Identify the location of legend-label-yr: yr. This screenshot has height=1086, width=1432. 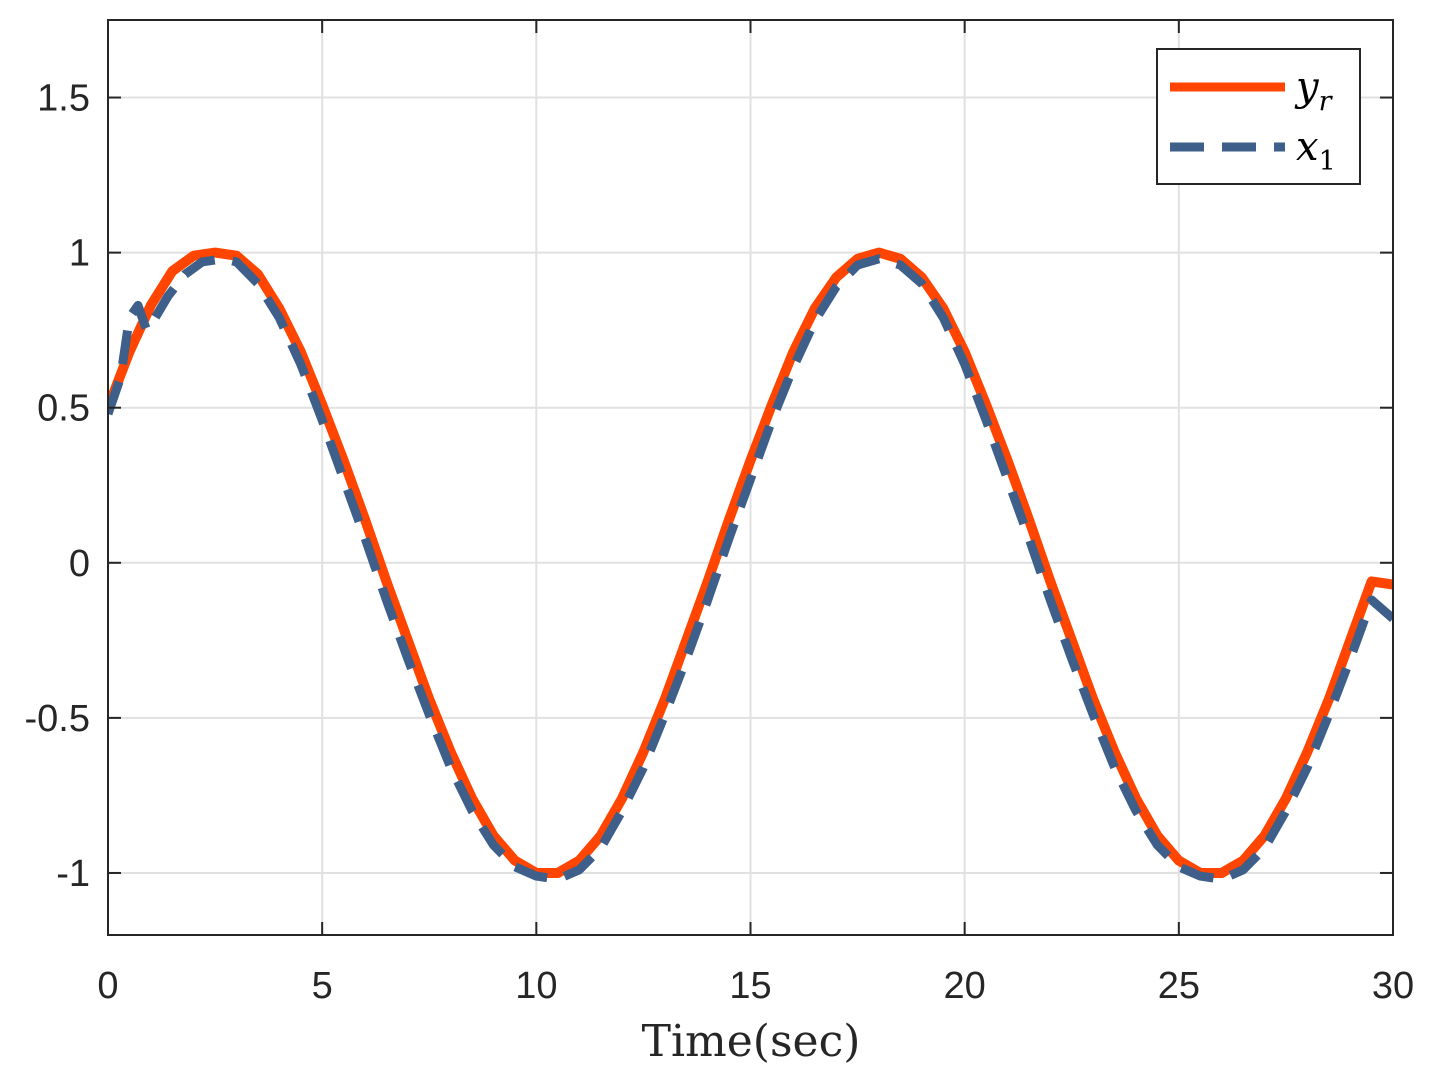
(1314, 90).